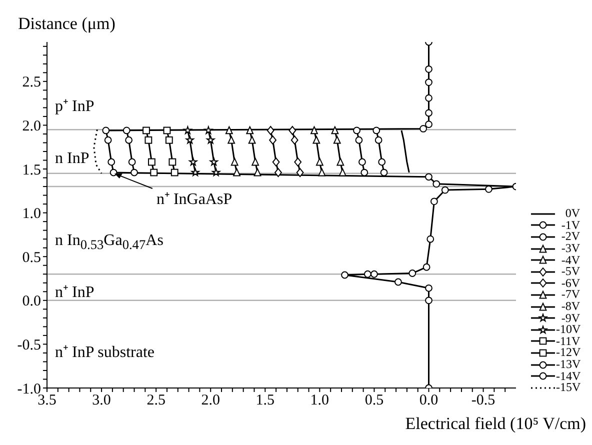  I want to click on x-tick-label: 1.0, so click(320, 400).